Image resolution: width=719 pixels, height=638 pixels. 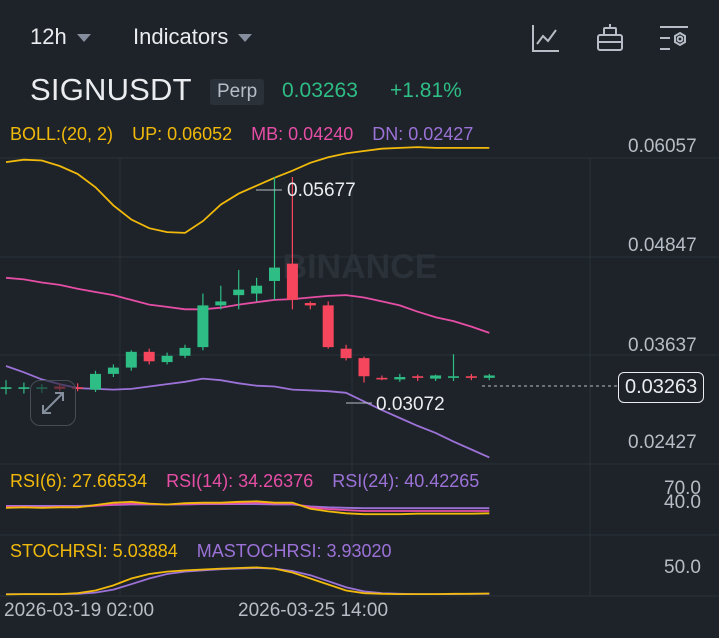 What do you see at coordinates (247, 305) in the screenshot?
I see `boll-middle-line` at bounding box center [247, 305].